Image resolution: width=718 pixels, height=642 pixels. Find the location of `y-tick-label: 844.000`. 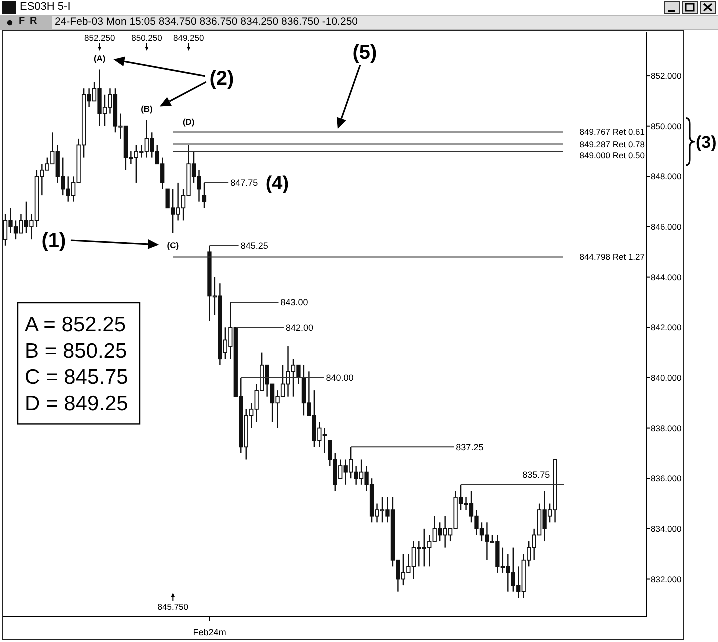

y-tick-label: 844.000 is located at coordinates (666, 277).